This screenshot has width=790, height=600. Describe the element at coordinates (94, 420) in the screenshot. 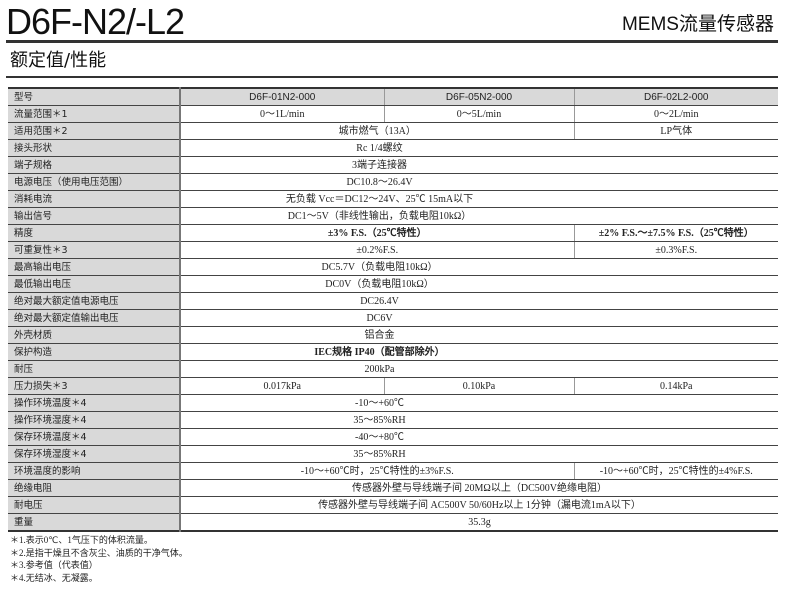

I see `row-label: 操作环境湿度＊4` at that location.